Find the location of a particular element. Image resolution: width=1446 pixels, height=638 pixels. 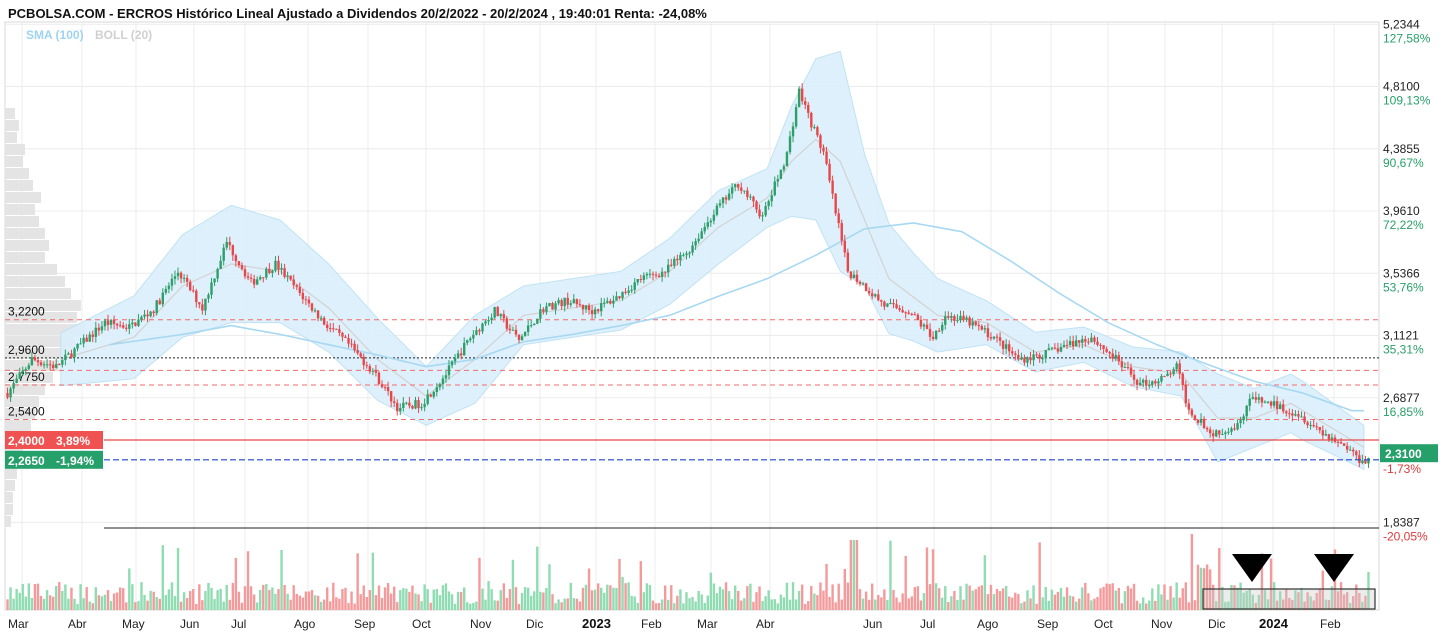

month-label-4: Jul is located at coordinates (238, 624).